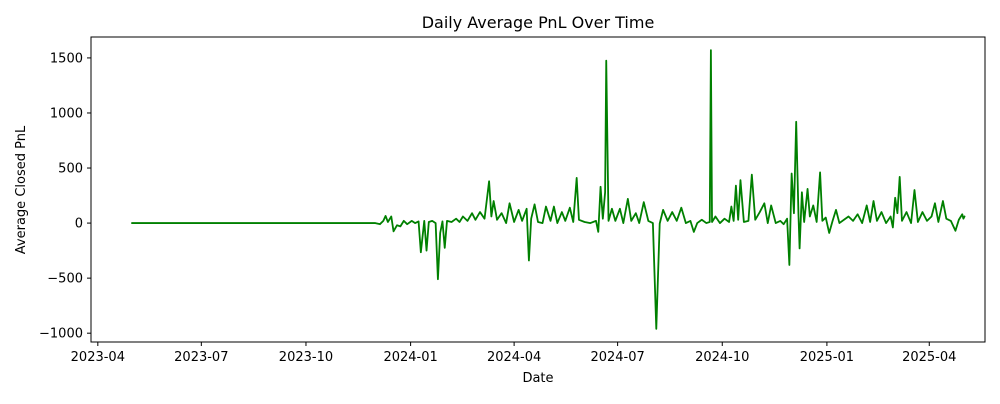 Image resolution: width=1000 pixels, height=404 pixels. Describe the element at coordinates (514, 357) in the screenshot. I see `x-tick-label: 2024-04` at that location.